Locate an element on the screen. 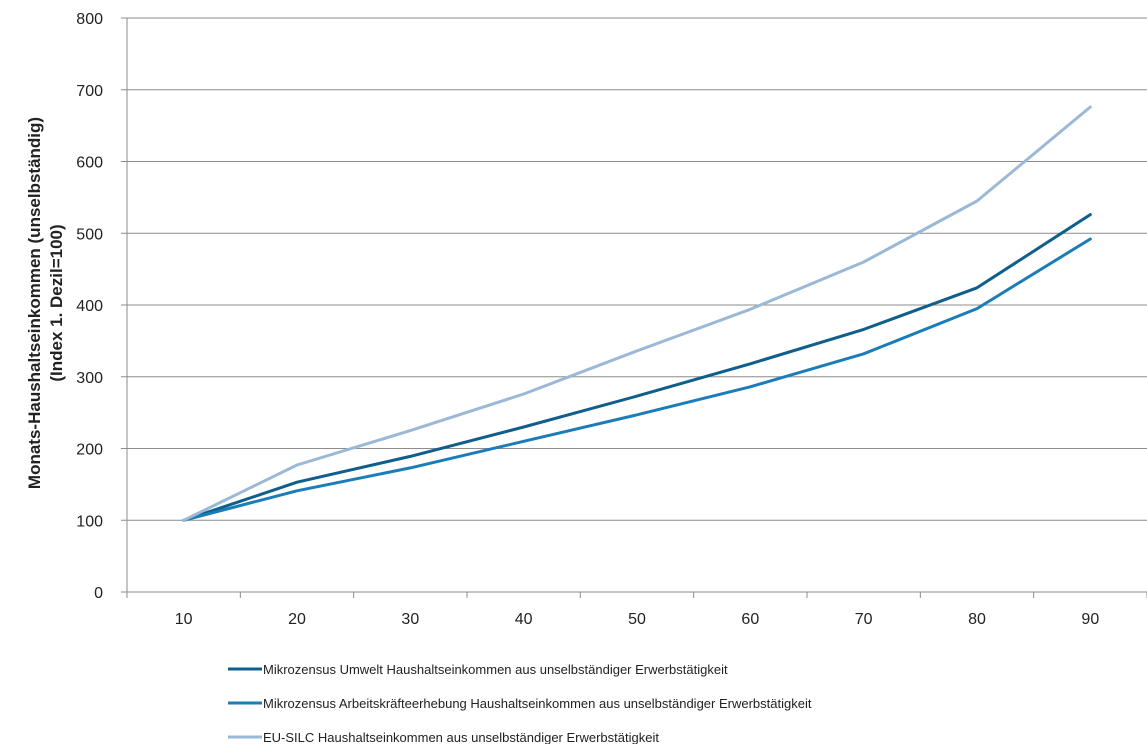 The width and height of the screenshot is (1147, 744). x-tick-label: 50 is located at coordinates (637, 619).